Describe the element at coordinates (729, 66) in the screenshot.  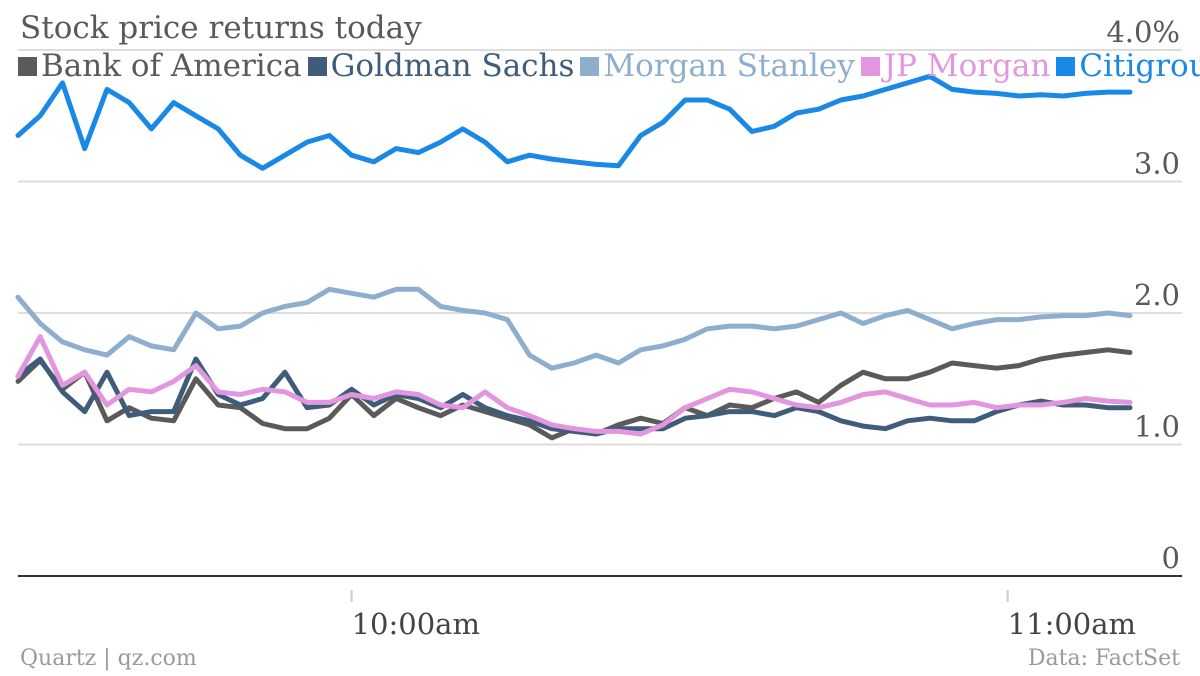
I see `legend-label: Morgan Stanley` at that location.